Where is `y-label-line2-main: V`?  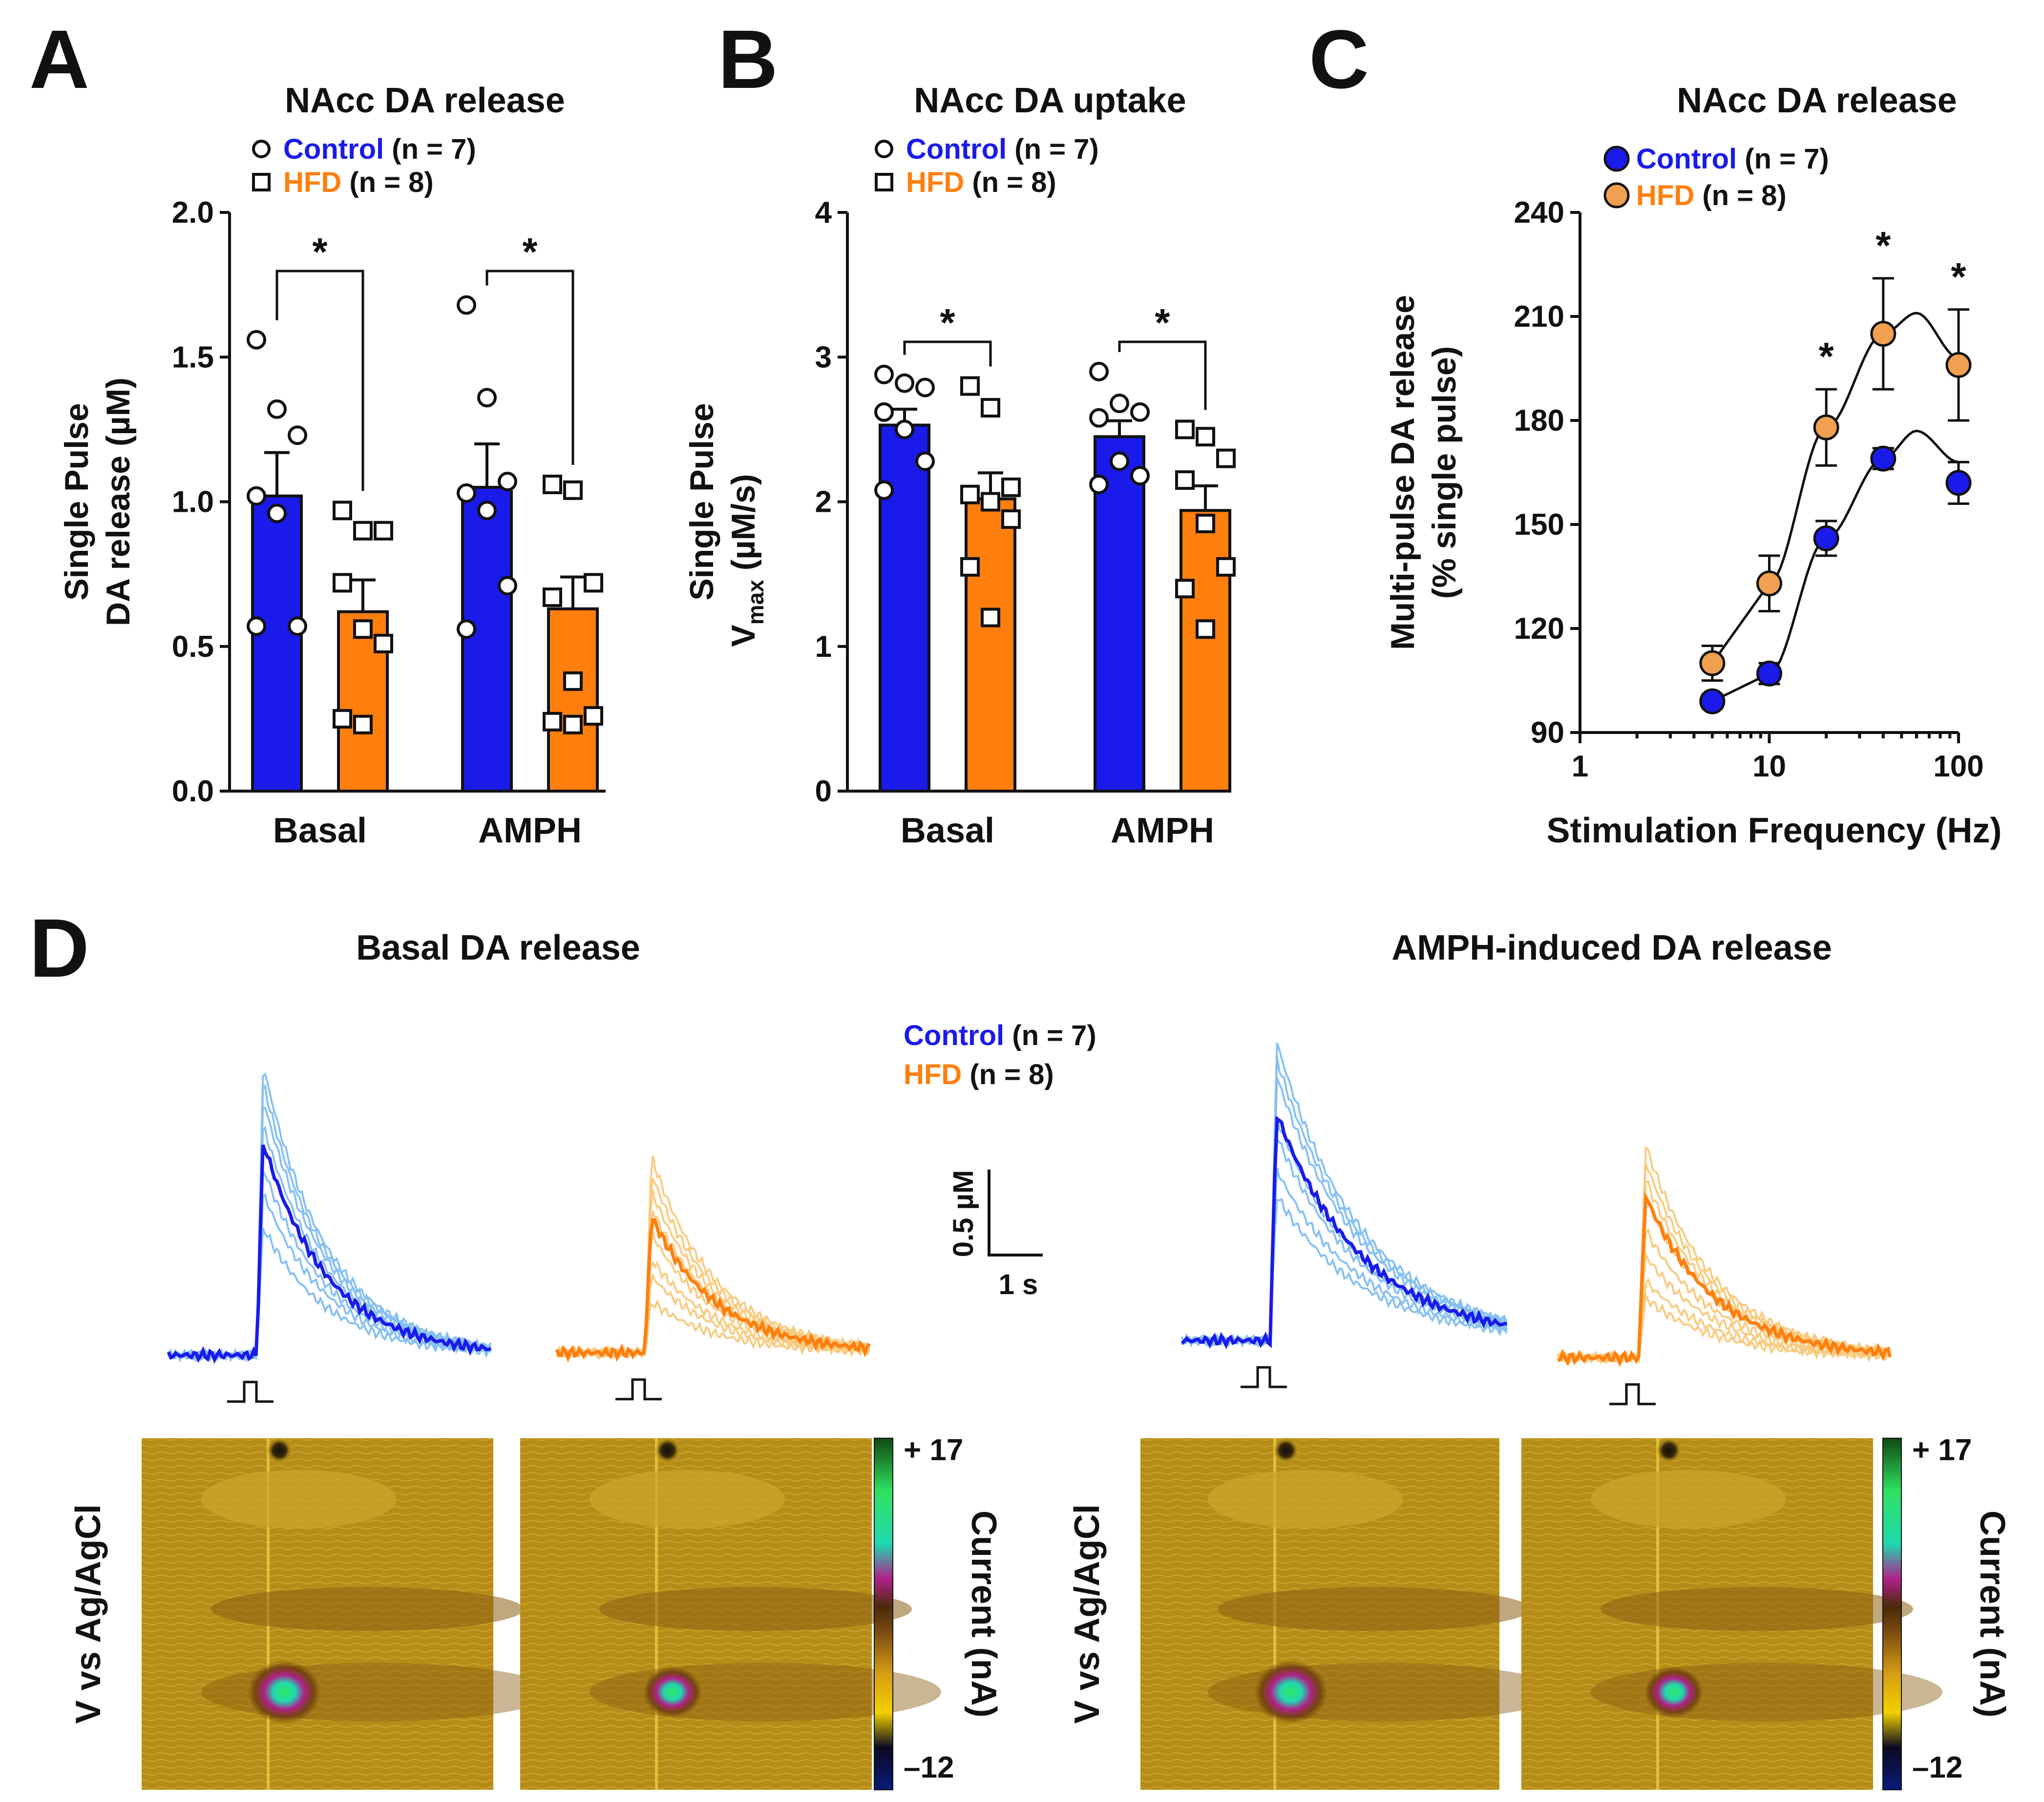
y-label-line2-main: V is located at coordinates (743, 636).